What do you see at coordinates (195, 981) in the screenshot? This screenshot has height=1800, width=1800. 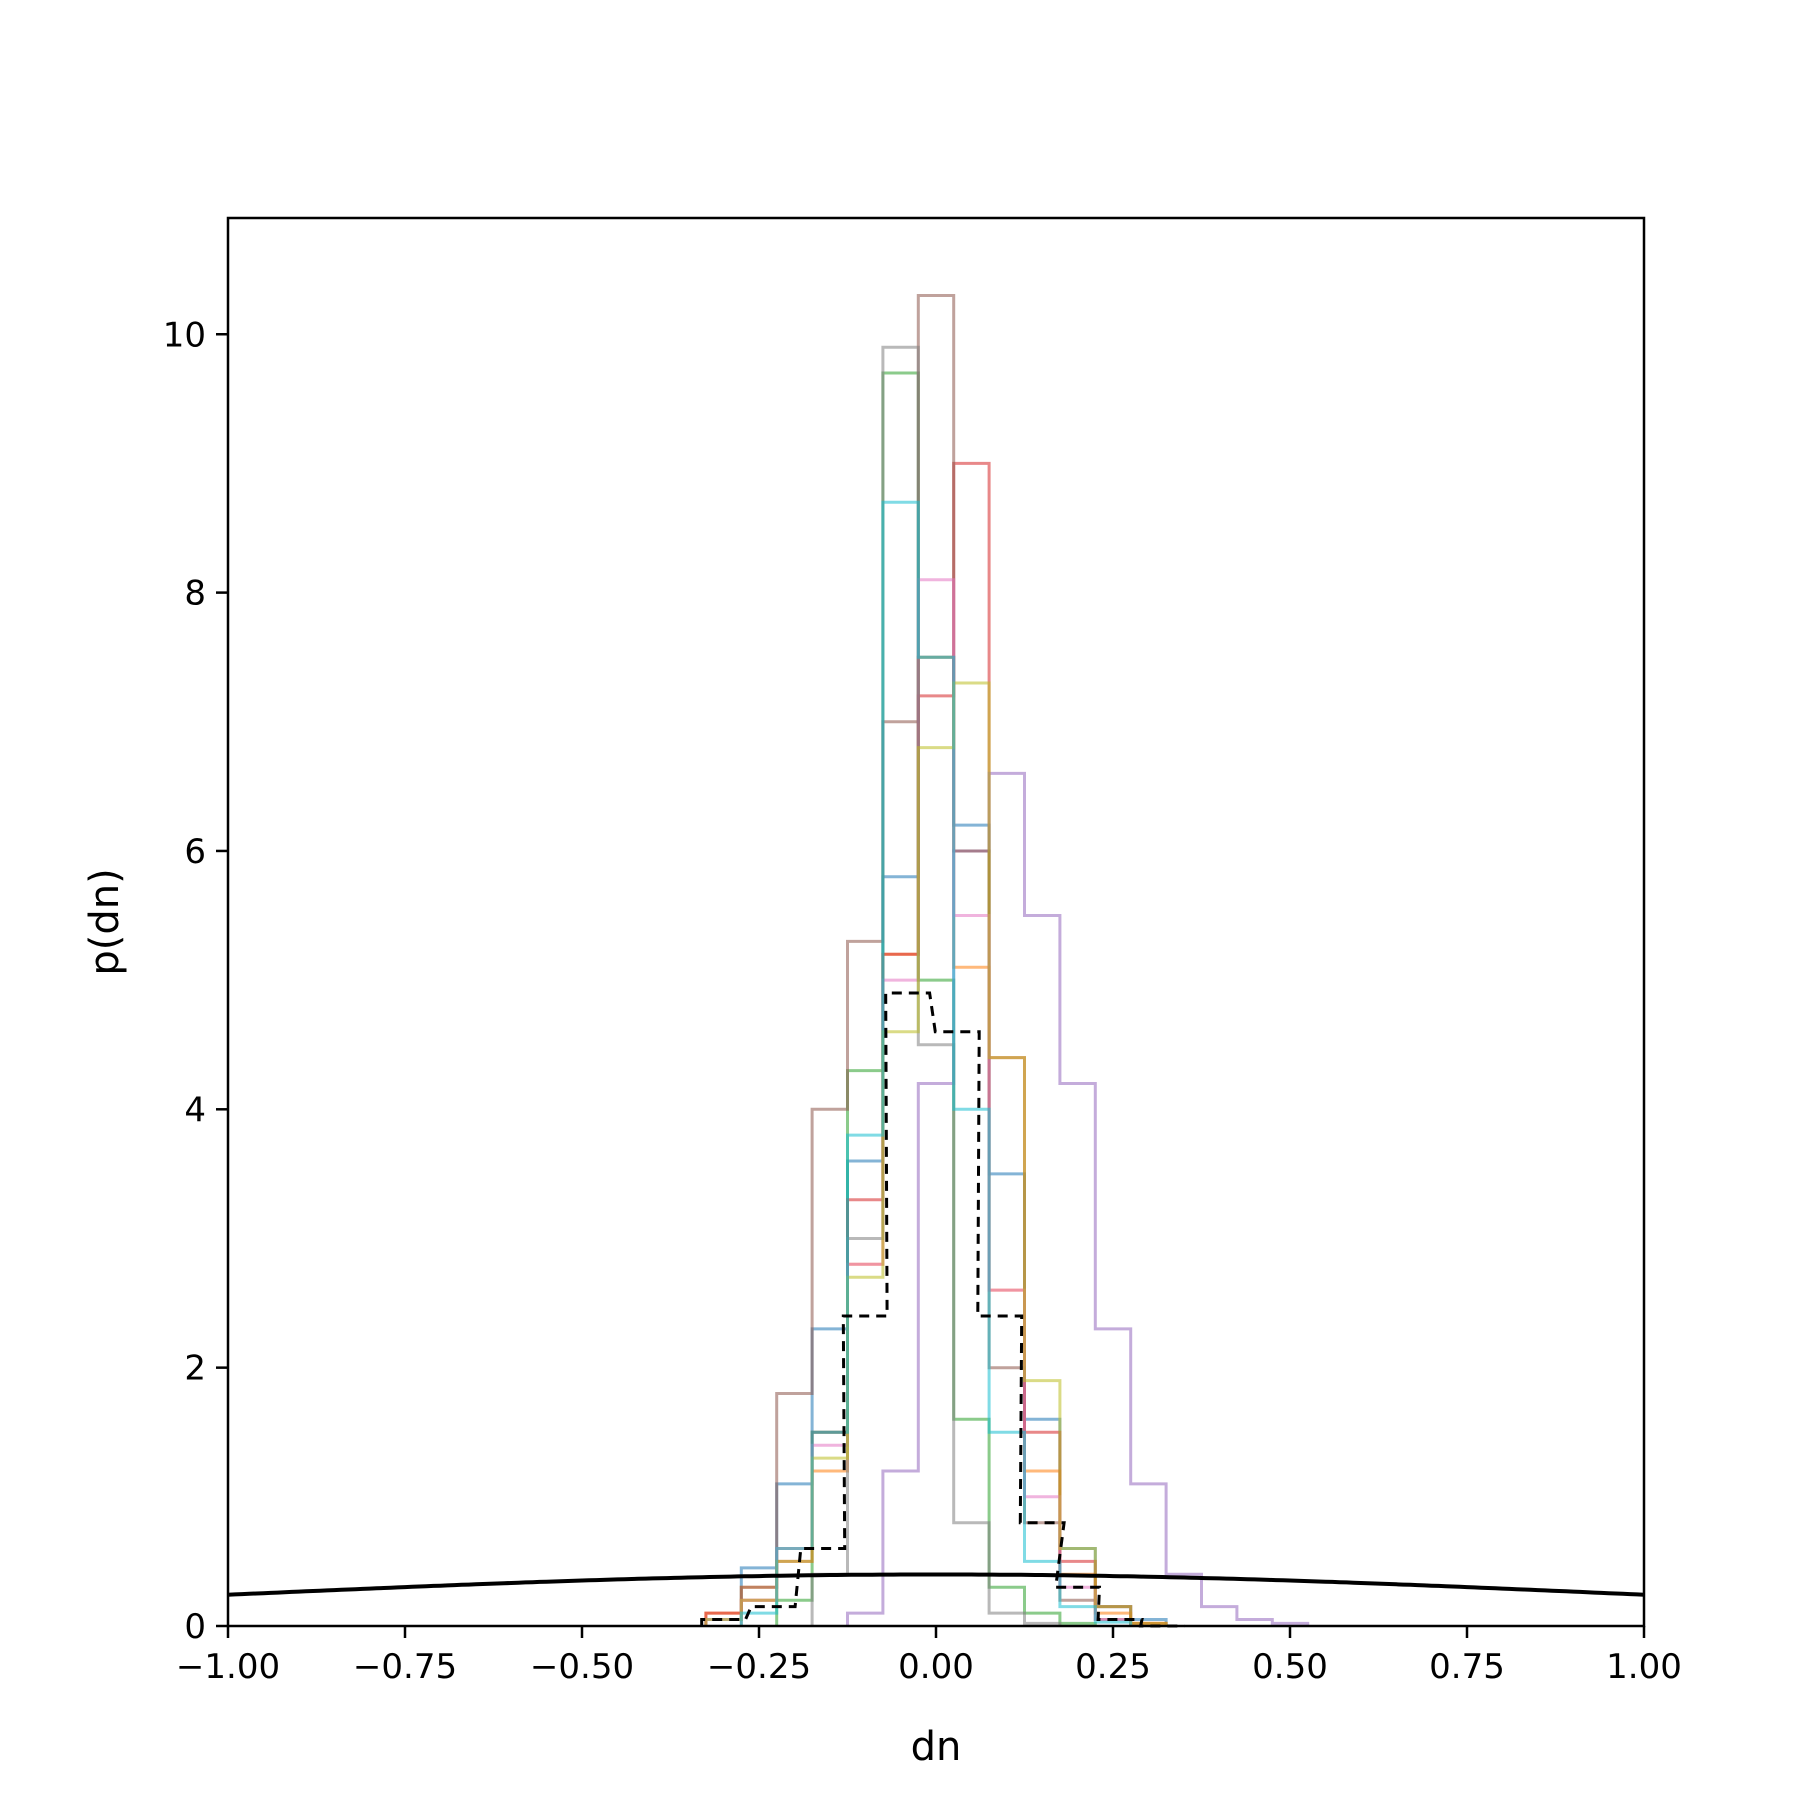 I see `y-axis-ticks: 0 2 4 6 8 10` at bounding box center [195, 981].